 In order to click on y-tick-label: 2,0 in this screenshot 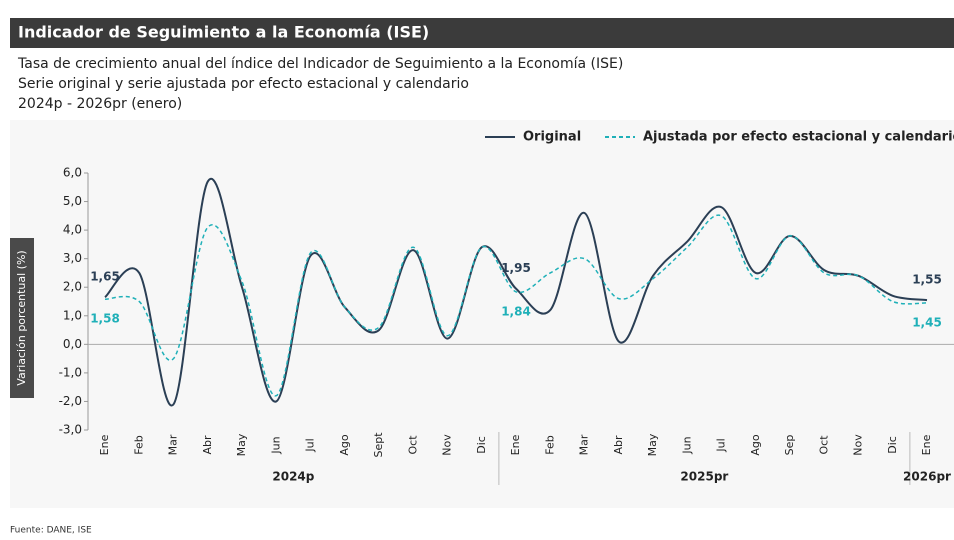, I will do `click(72, 287)`.